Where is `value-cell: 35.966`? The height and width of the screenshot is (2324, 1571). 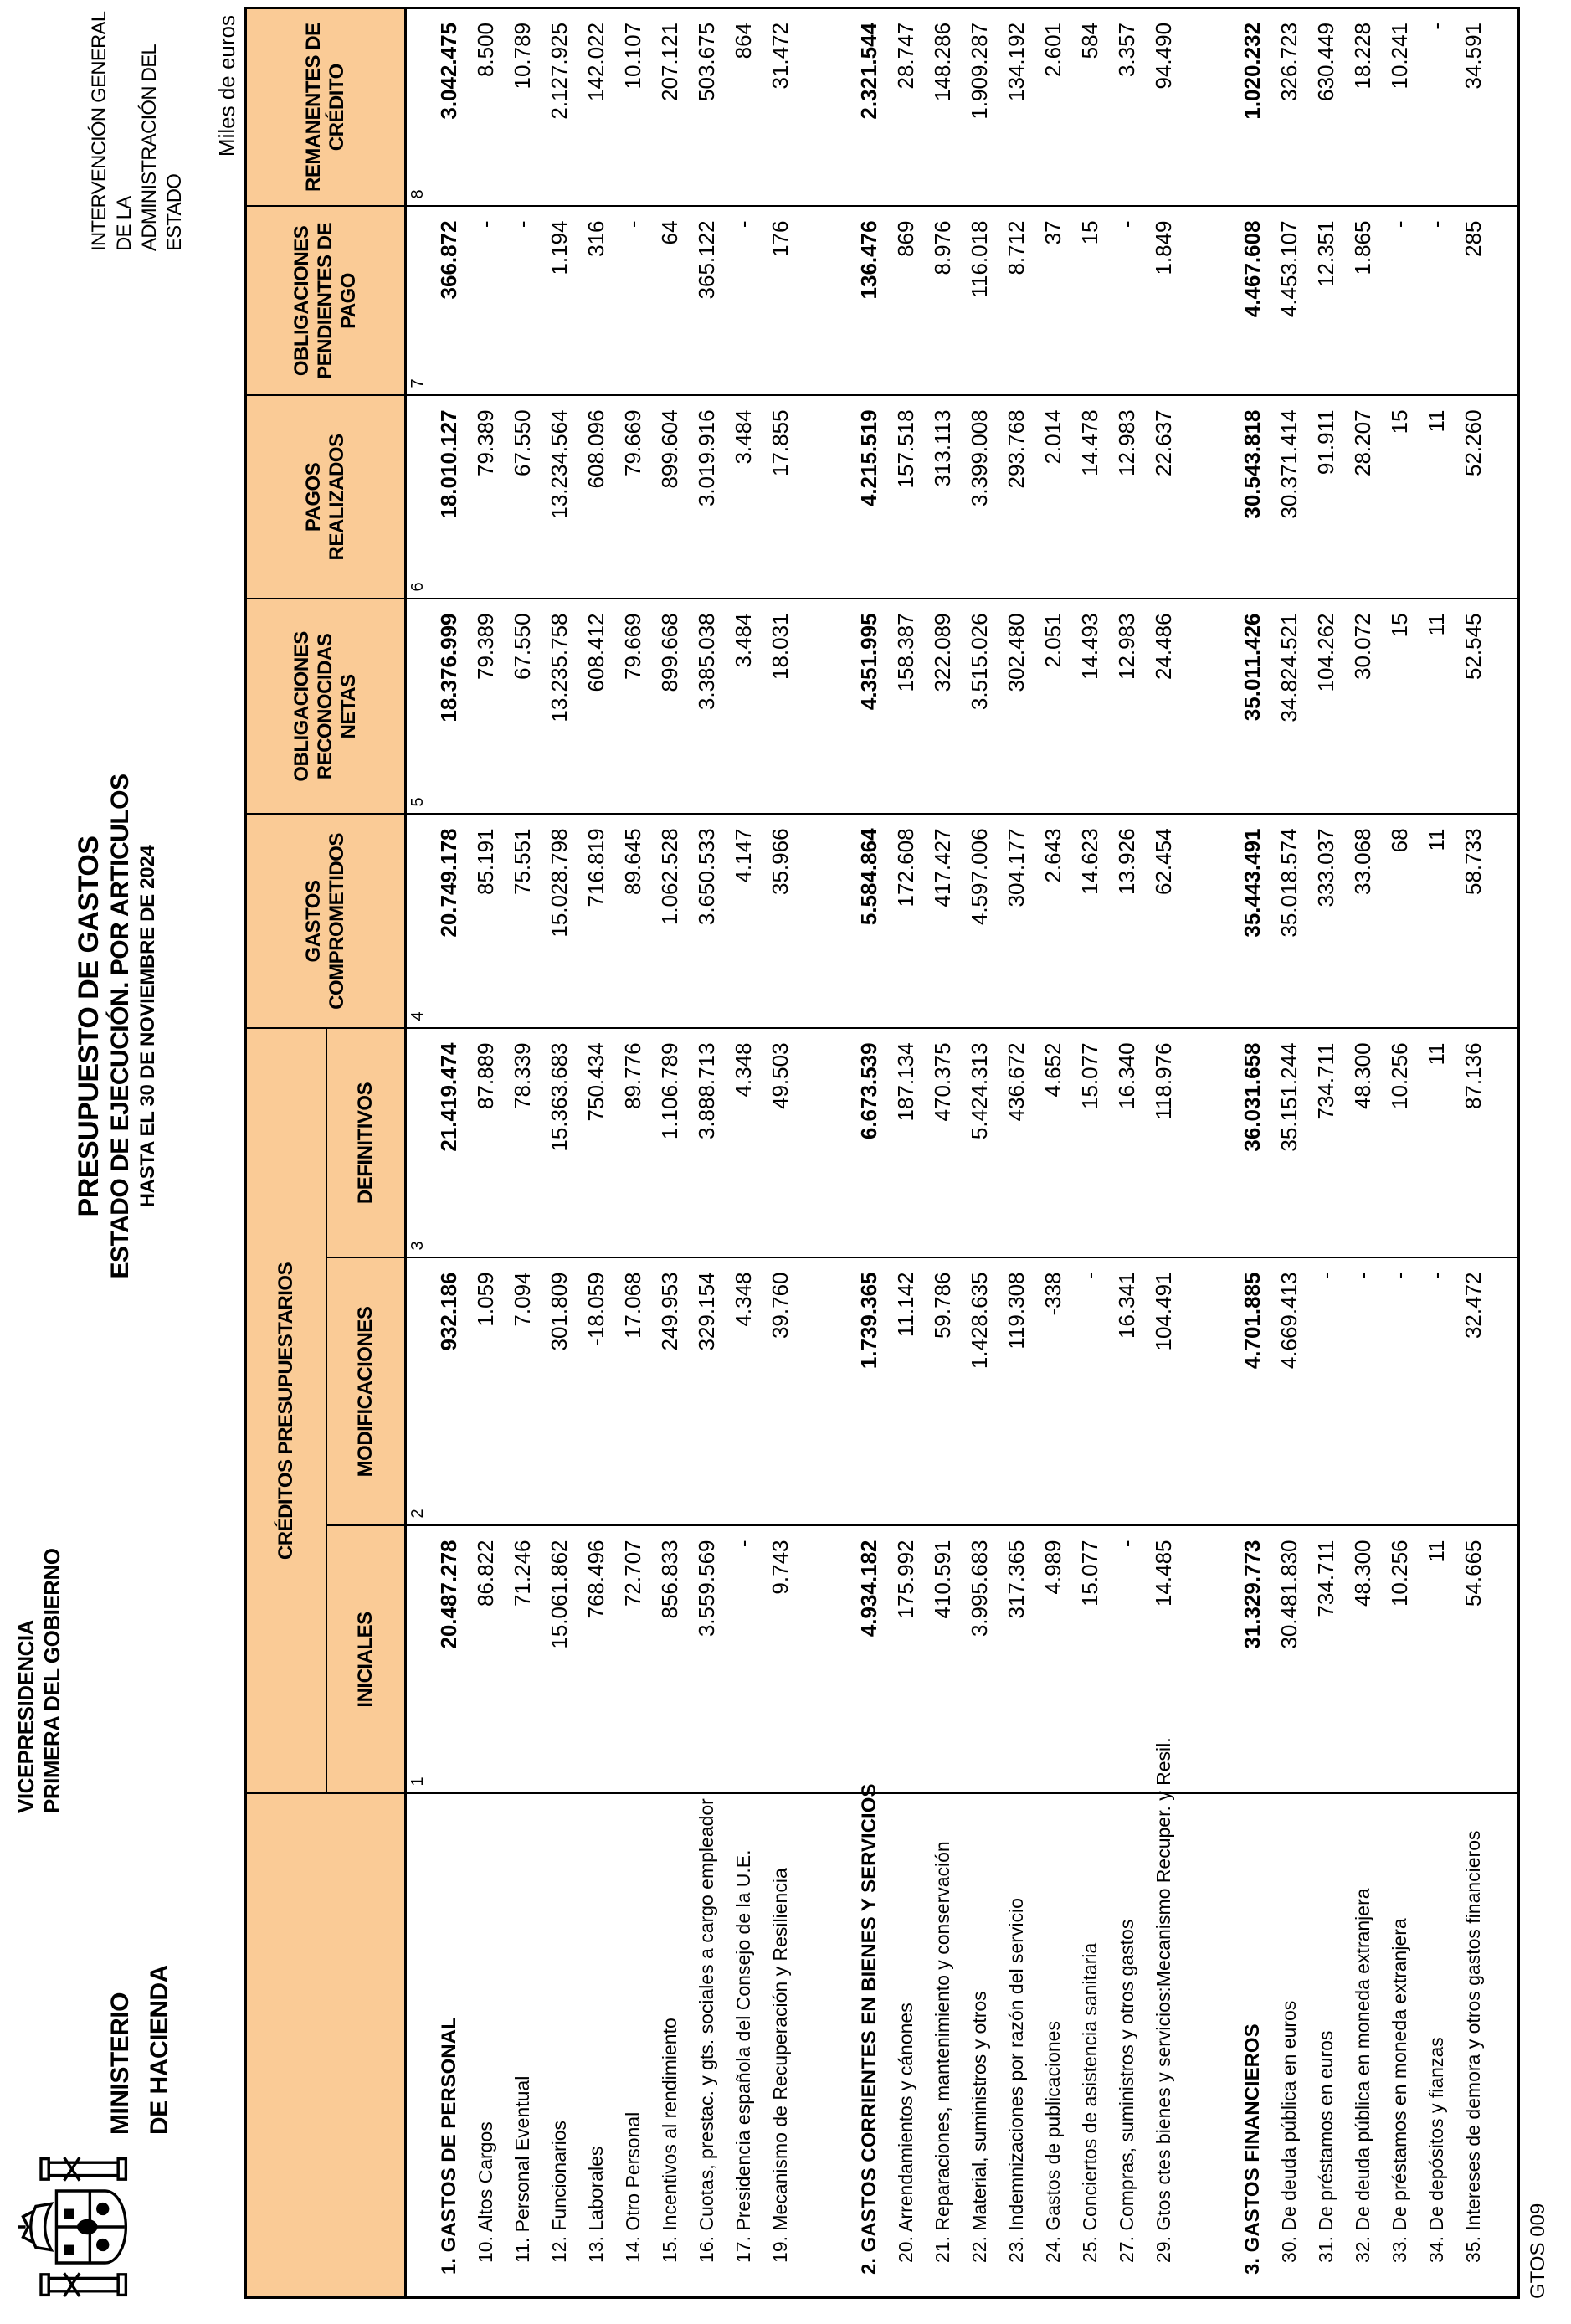
value-cell: 35.966 is located at coordinates (781, 921).